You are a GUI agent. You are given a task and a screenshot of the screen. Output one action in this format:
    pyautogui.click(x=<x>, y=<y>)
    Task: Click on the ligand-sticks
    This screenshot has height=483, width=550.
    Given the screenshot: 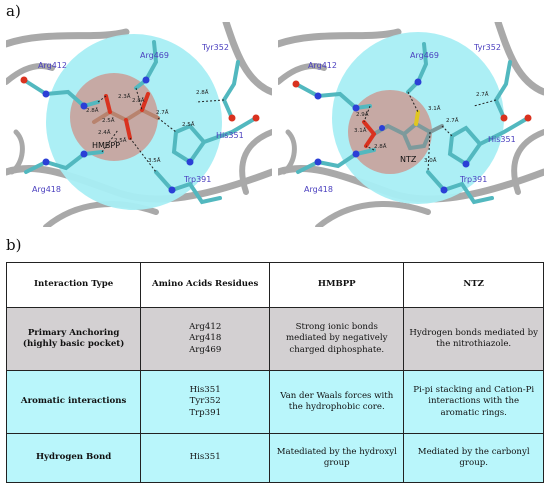 What is the action you would take?
    pyautogui.click(x=408, y=129)
    